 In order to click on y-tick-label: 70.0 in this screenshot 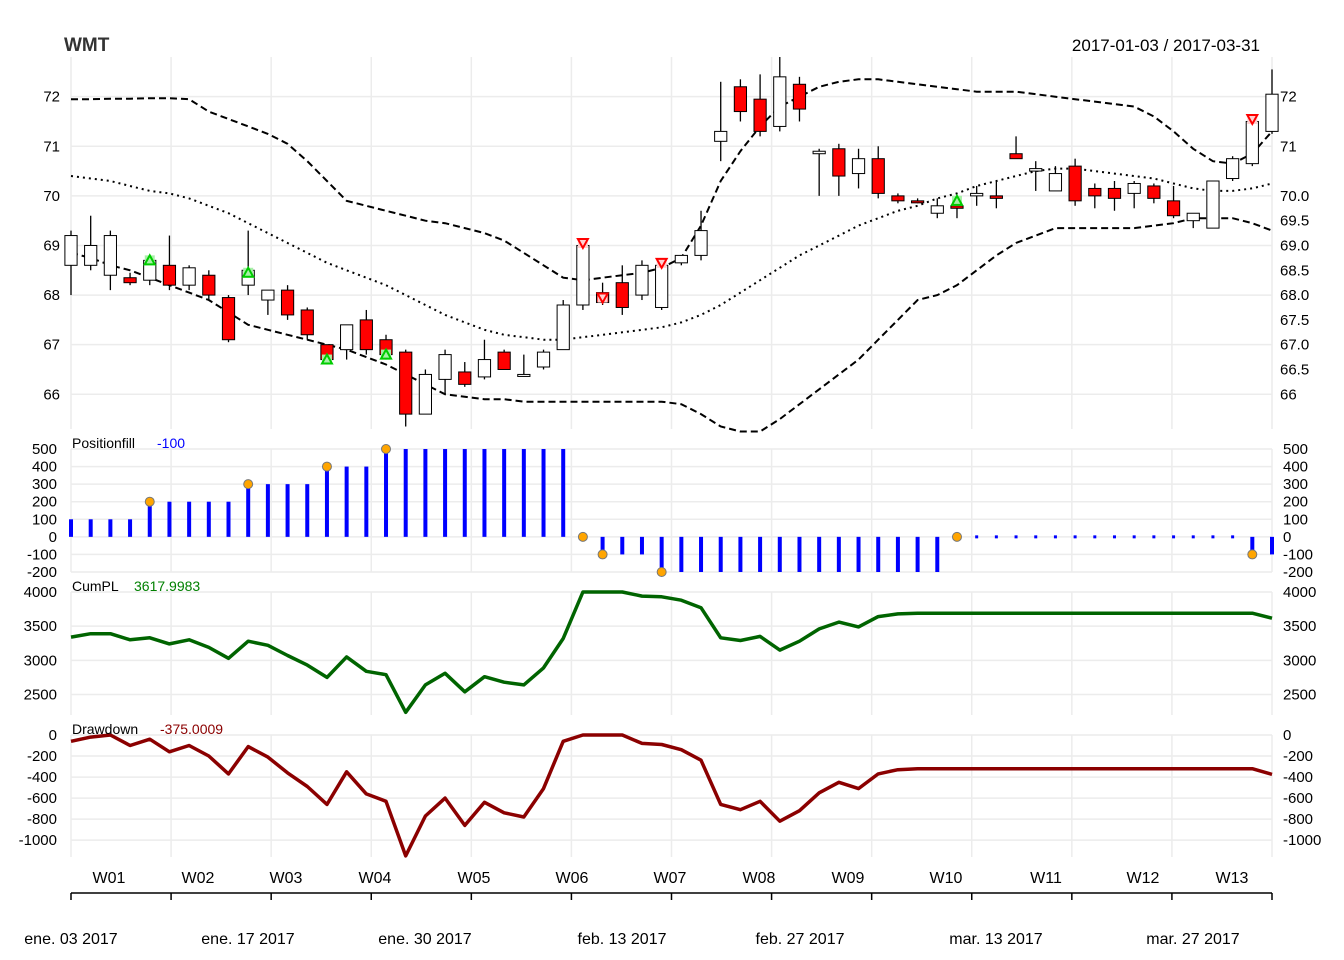, I will do `click(1294, 196)`.